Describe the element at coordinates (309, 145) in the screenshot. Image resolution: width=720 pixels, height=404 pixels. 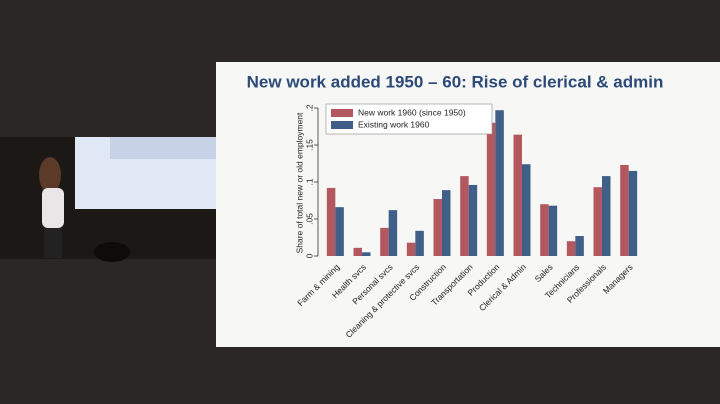
I see `y-tick-label: .15` at that location.